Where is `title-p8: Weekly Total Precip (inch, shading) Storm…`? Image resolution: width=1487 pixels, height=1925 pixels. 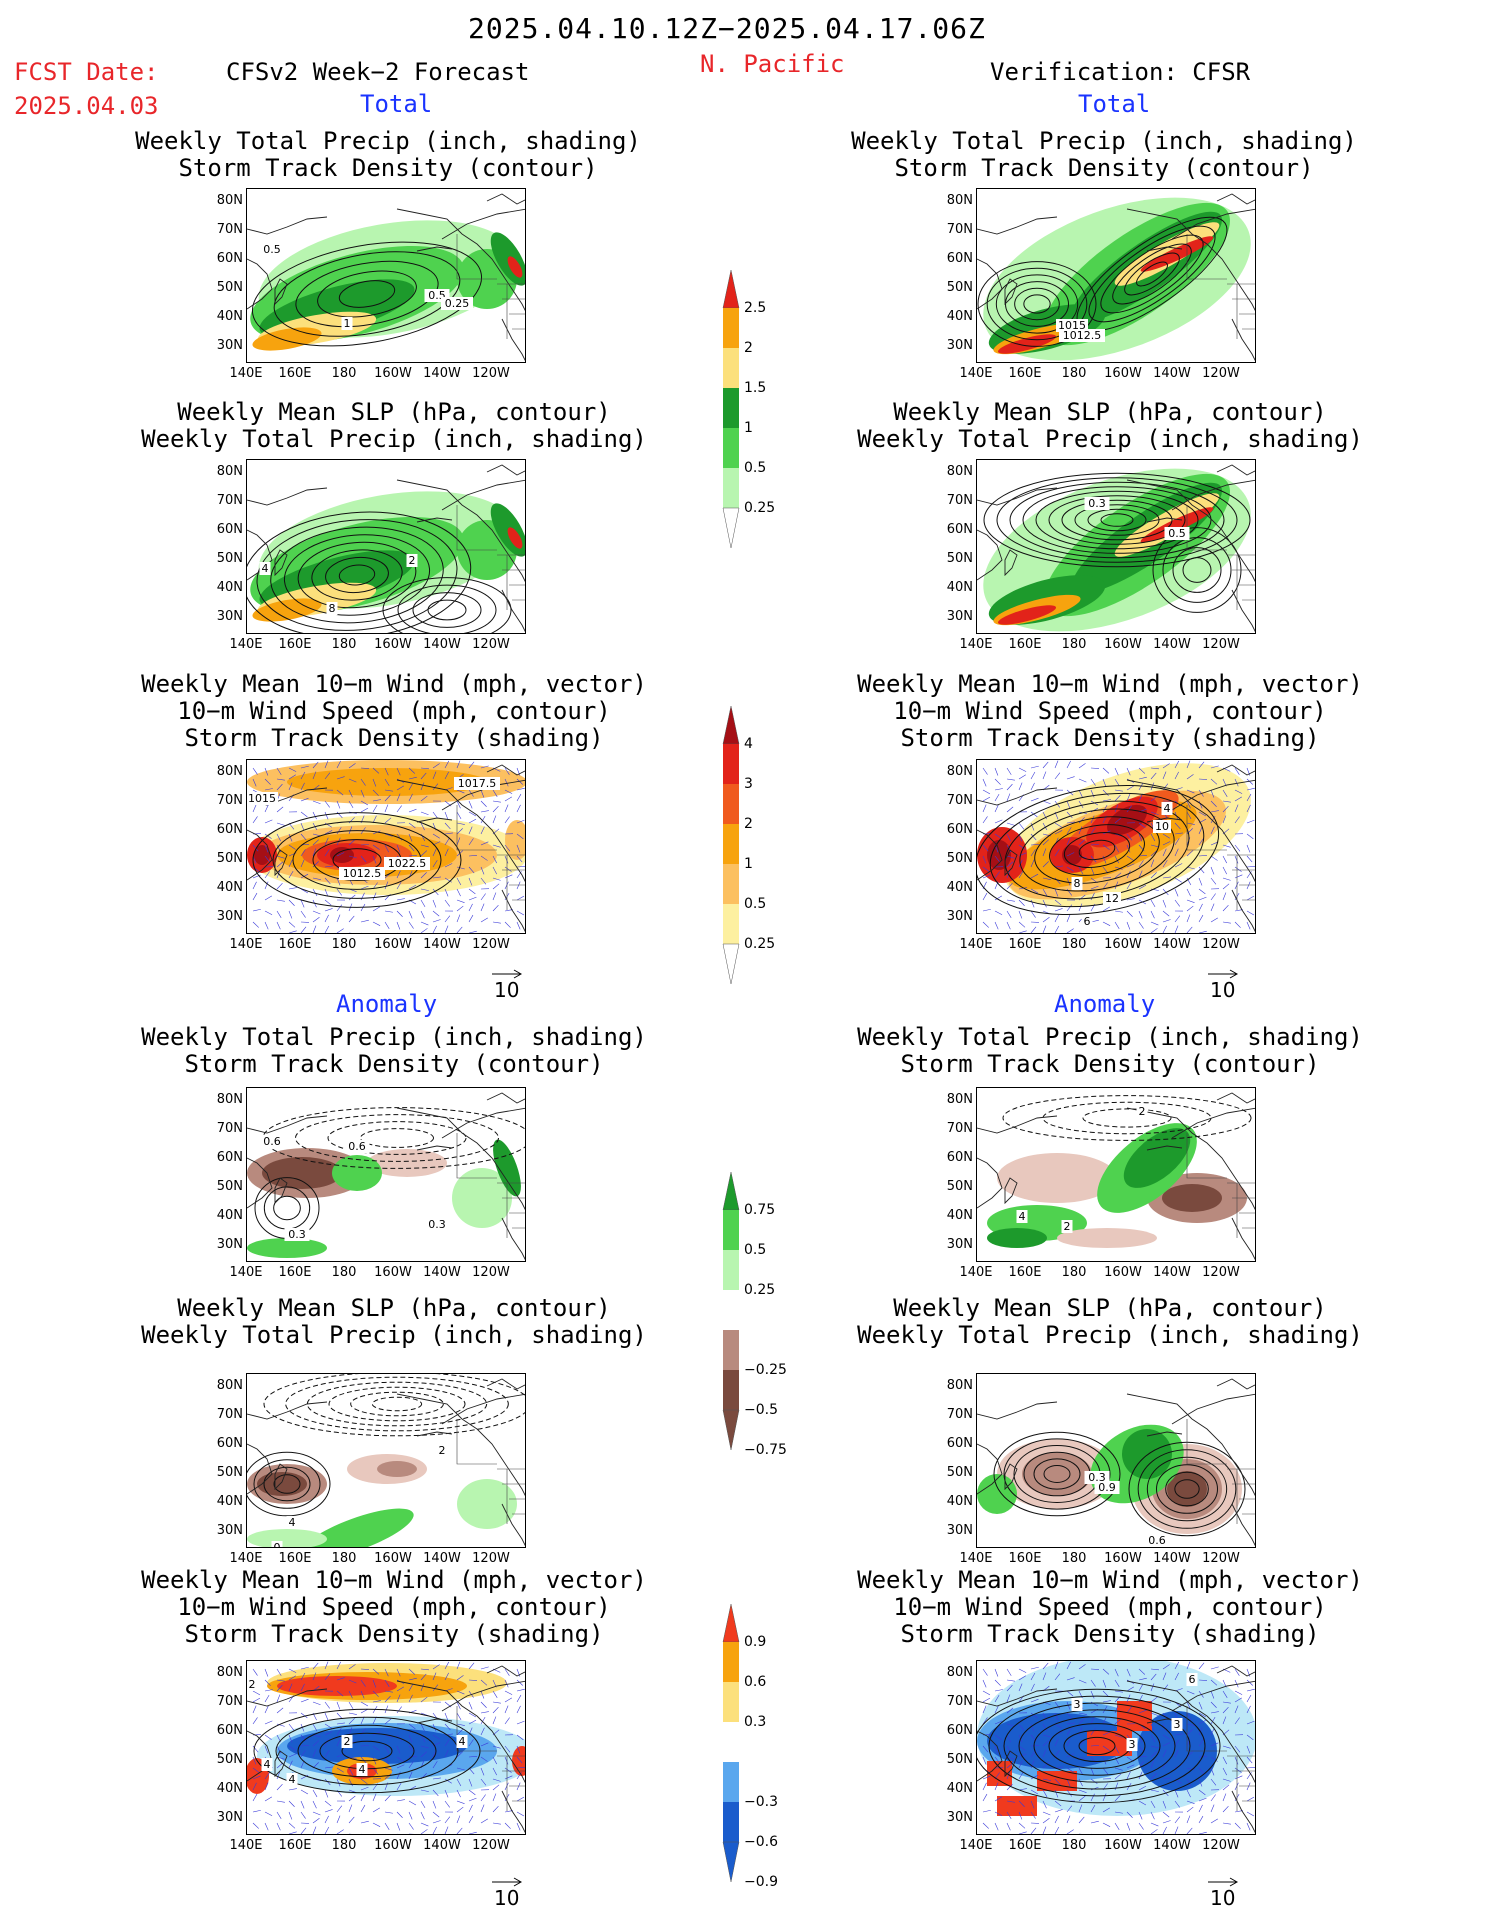
title-p8: Weekly Total Precip (inch, shading) Storm… is located at coordinates (1110, 1050).